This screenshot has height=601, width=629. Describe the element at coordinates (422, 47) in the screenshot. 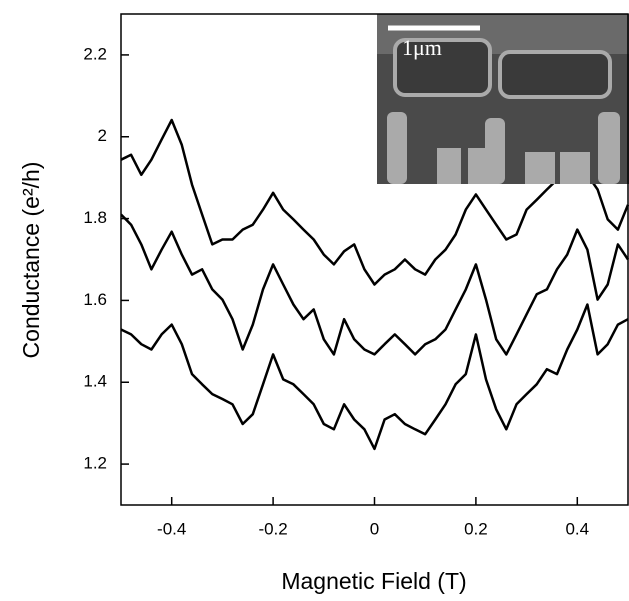

I see `scale-label: 1μm` at that location.